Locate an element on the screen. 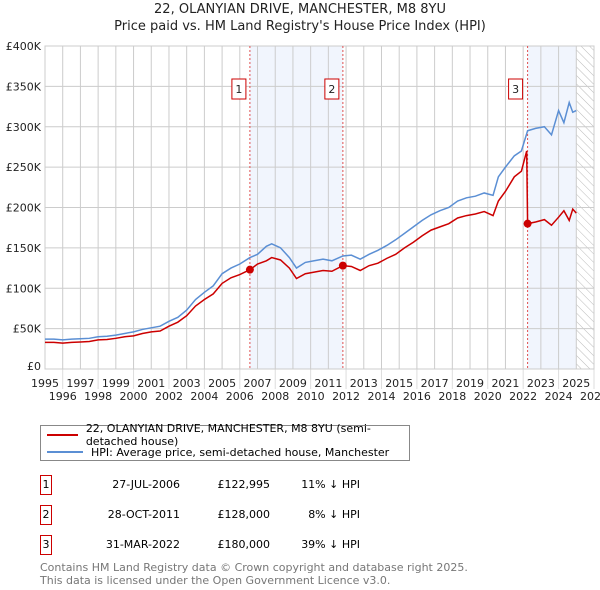 This screenshot has width=600, height=590. x-tick-label: 2005 is located at coordinates (222, 383).